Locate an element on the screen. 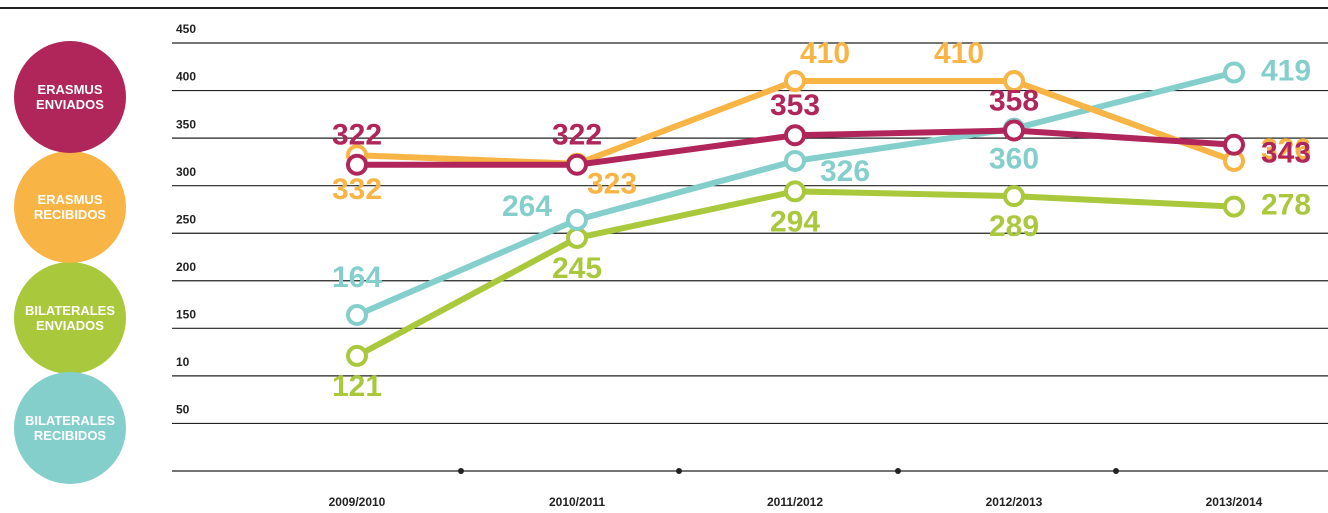 The height and width of the screenshot is (513, 1328). y-tick-label: 50 is located at coordinates (183, 410).